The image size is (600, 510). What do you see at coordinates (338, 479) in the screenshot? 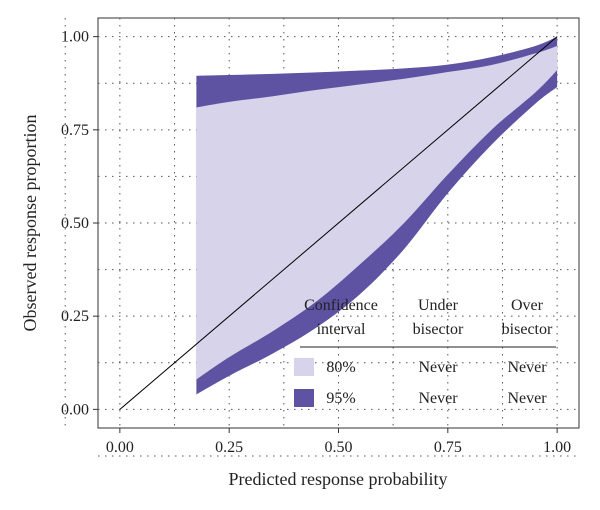
I see `x-axis-title: Predicted response probability` at bounding box center [338, 479].